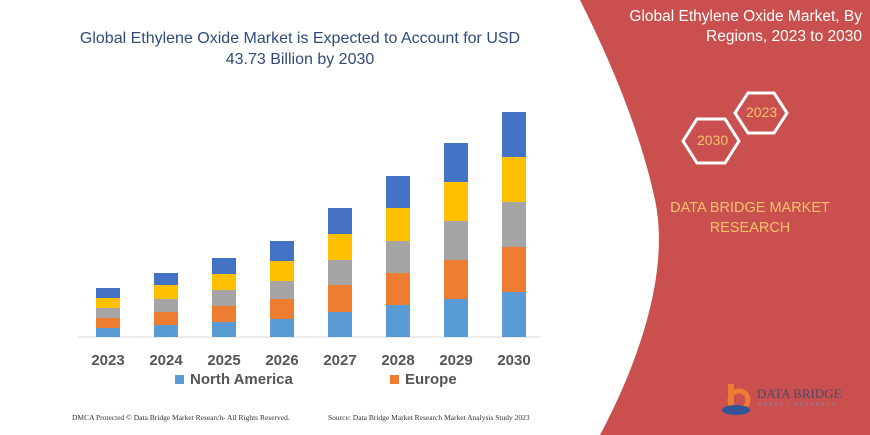  I want to click on legend-label: North America, so click(241, 379).